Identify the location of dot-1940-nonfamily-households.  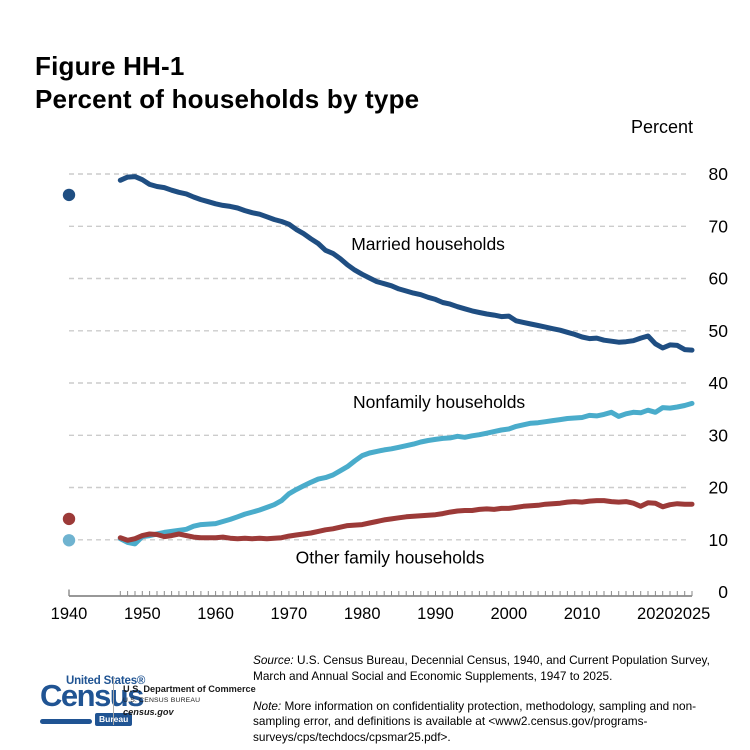
(69, 540).